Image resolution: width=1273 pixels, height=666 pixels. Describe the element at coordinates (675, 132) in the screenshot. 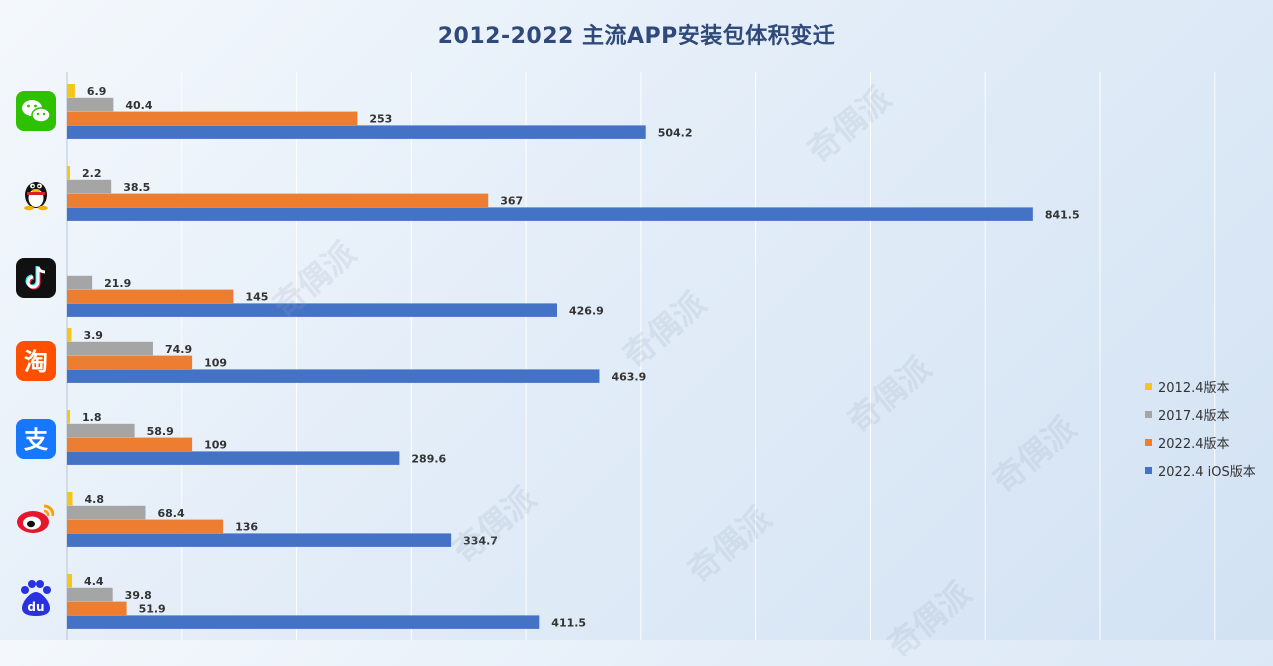

I see `data-label: 504.2` at that location.